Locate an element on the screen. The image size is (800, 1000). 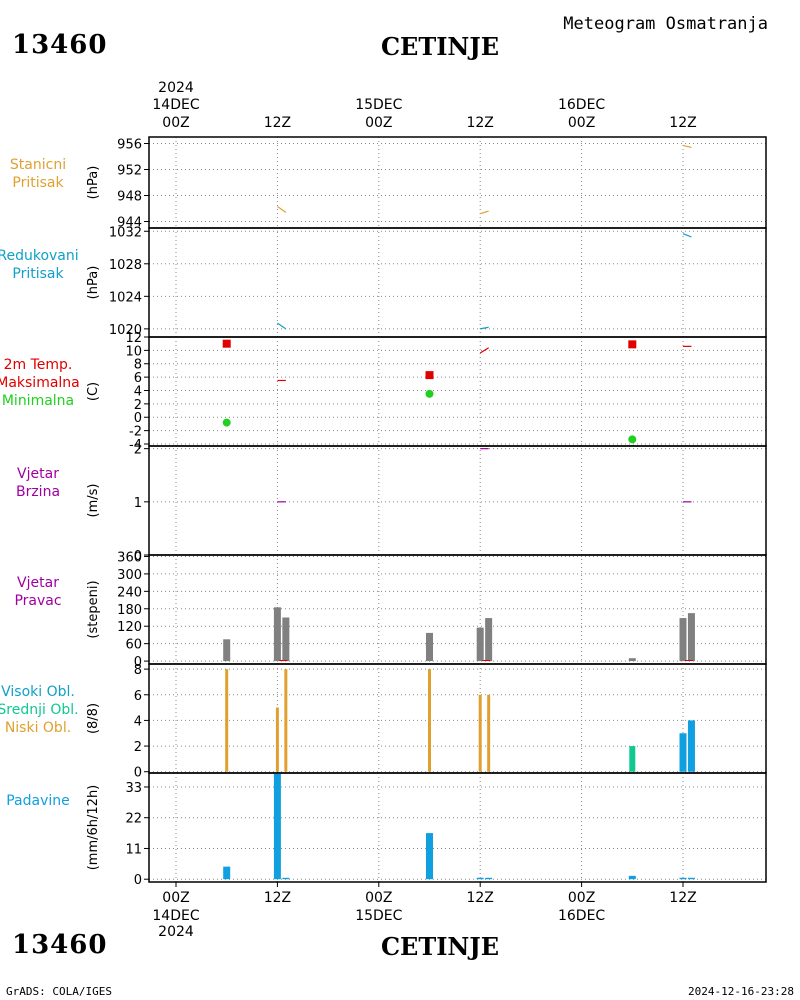
y-axis-label: (hPa) is located at coordinates (93, 183).